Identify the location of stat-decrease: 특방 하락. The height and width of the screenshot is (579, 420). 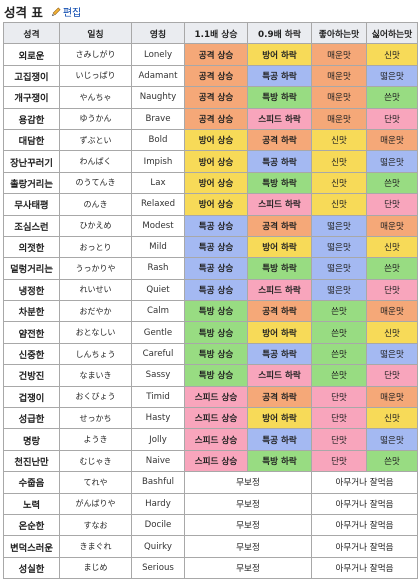
(279, 183).